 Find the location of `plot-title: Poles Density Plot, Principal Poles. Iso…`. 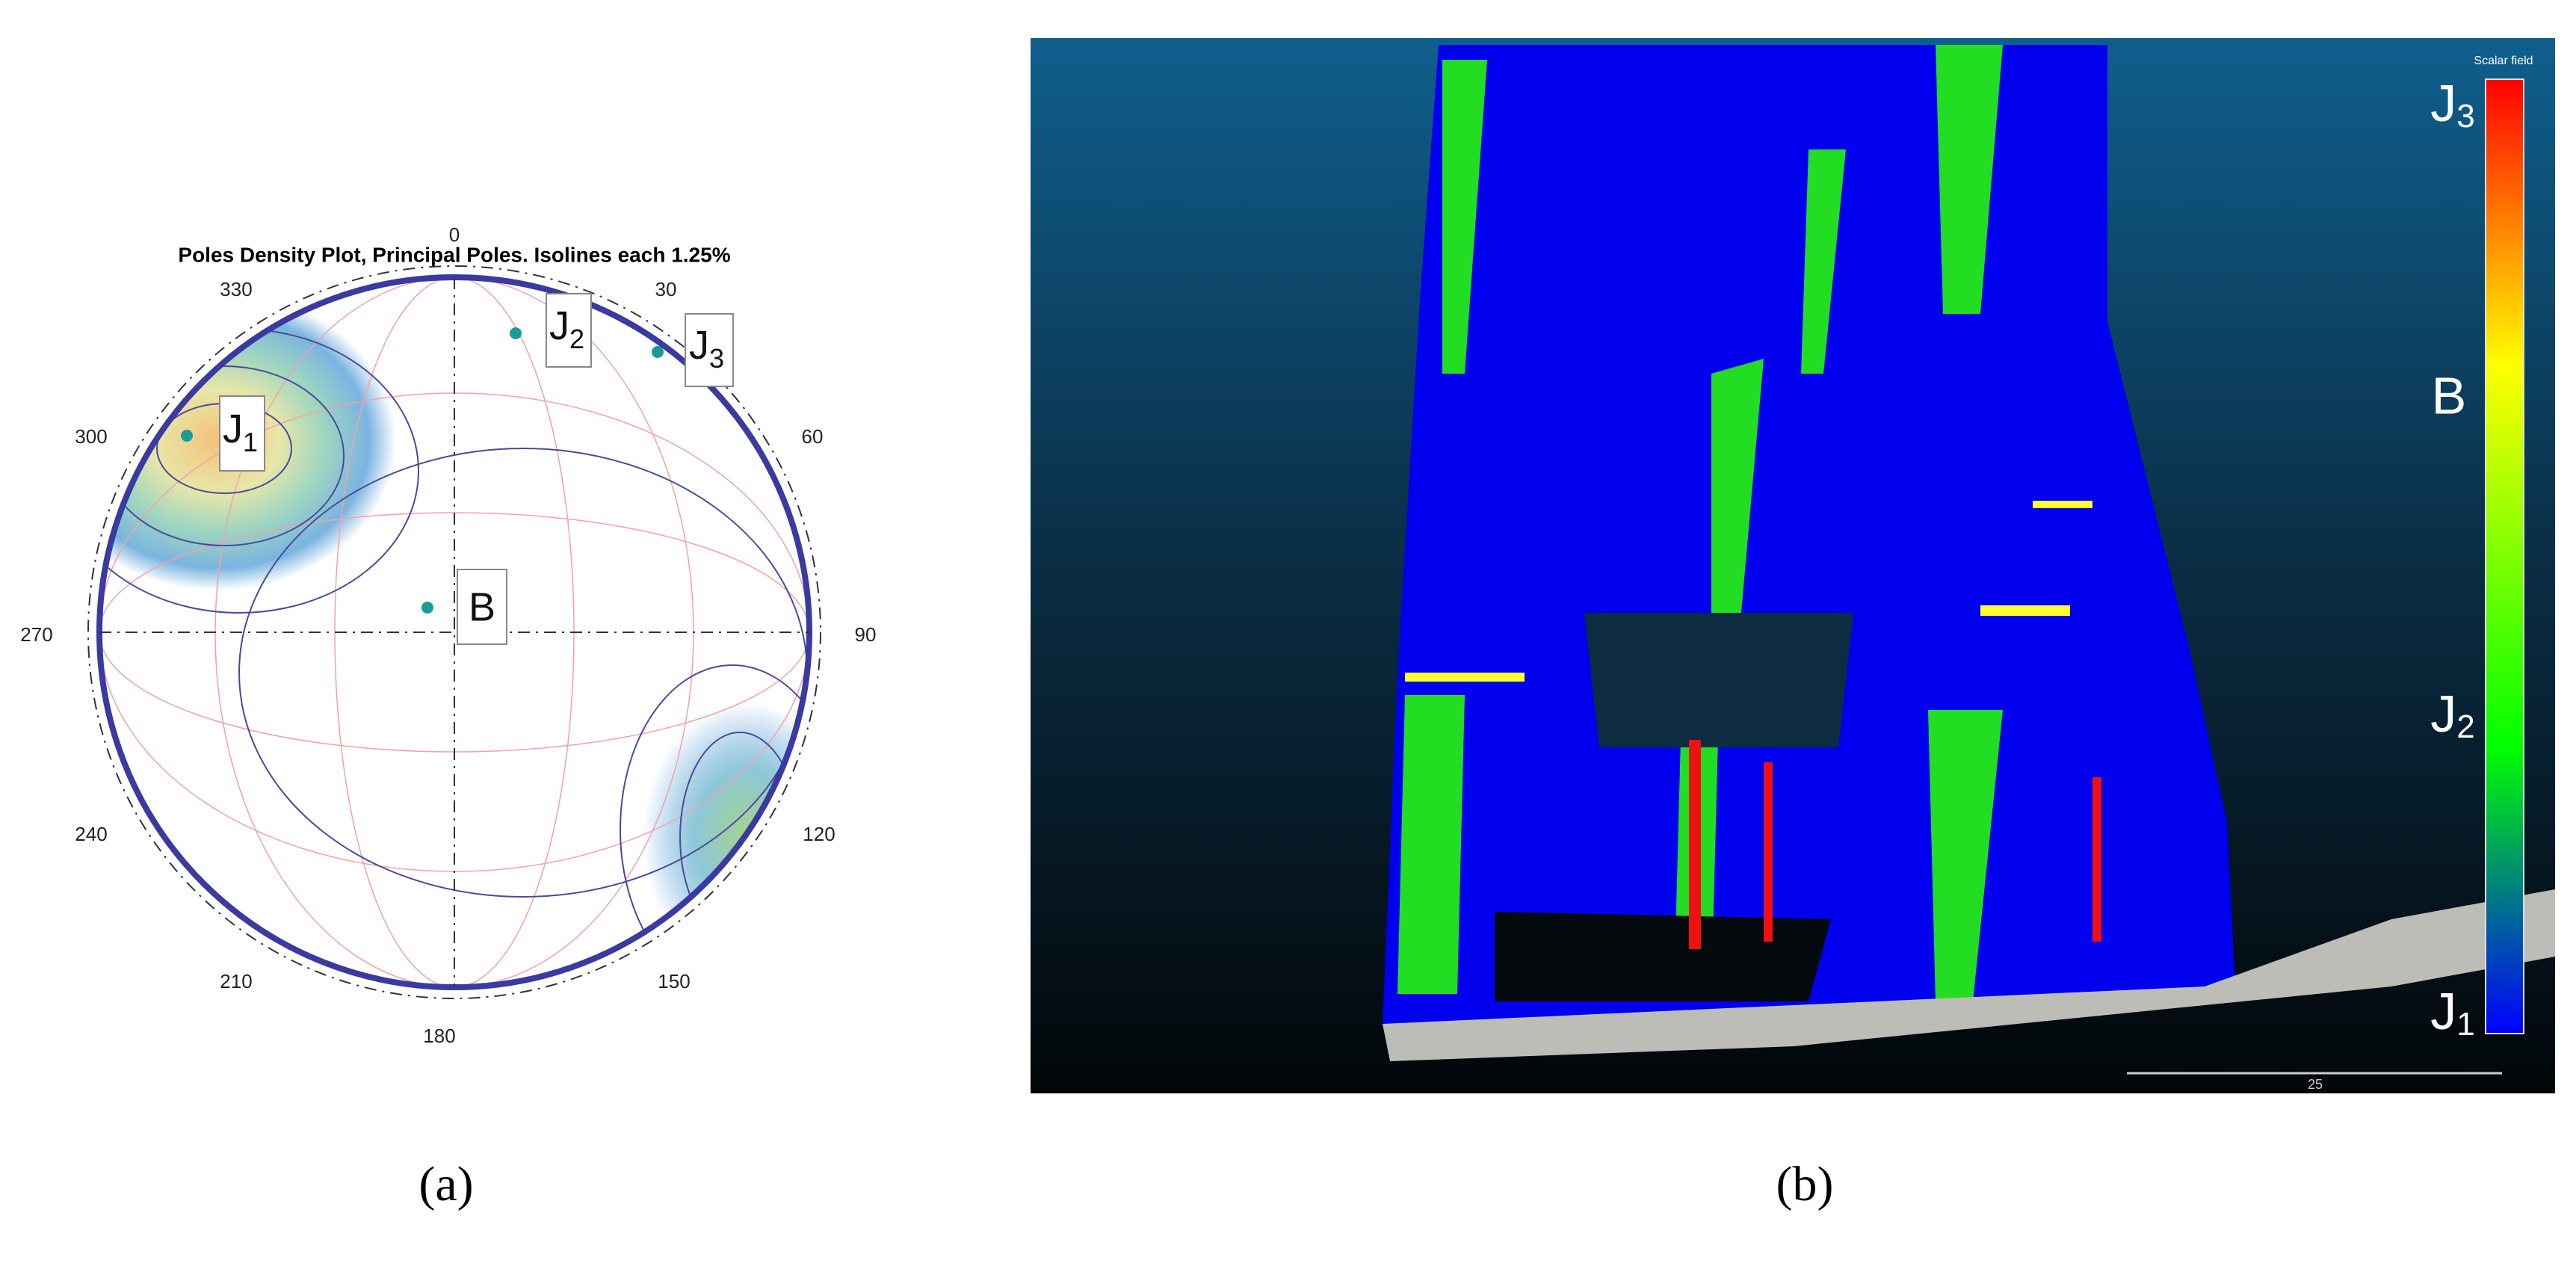

plot-title: Poles Density Plot, Principal Poles. Iso… is located at coordinates (454, 255).